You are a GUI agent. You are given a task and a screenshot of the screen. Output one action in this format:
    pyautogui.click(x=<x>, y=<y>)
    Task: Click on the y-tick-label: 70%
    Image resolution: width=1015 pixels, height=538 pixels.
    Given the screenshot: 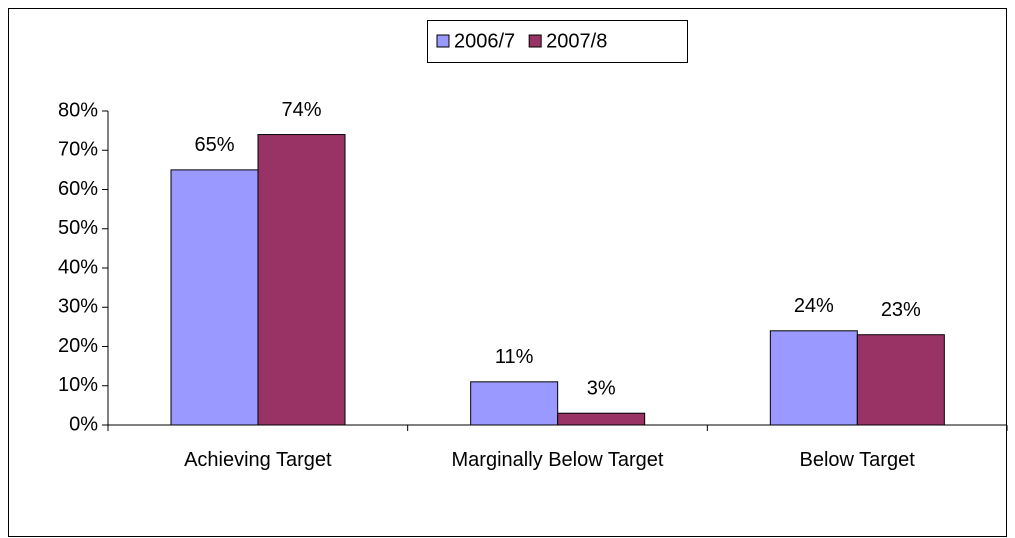 What is the action you would take?
    pyautogui.click(x=78, y=150)
    